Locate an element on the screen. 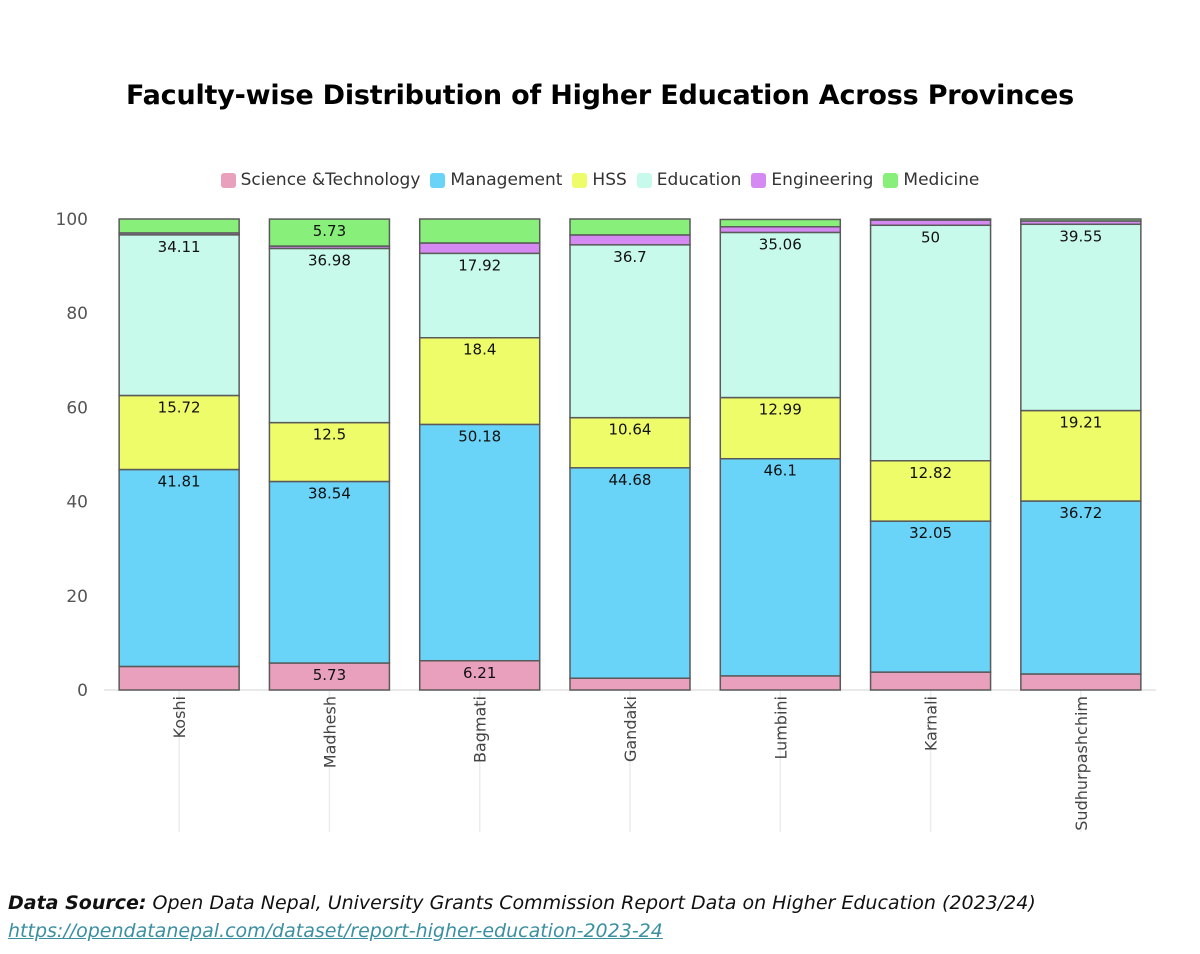 The height and width of the screenshot is (954, 1200). y-tick-label: 60 is located at coordinates (77, 408).